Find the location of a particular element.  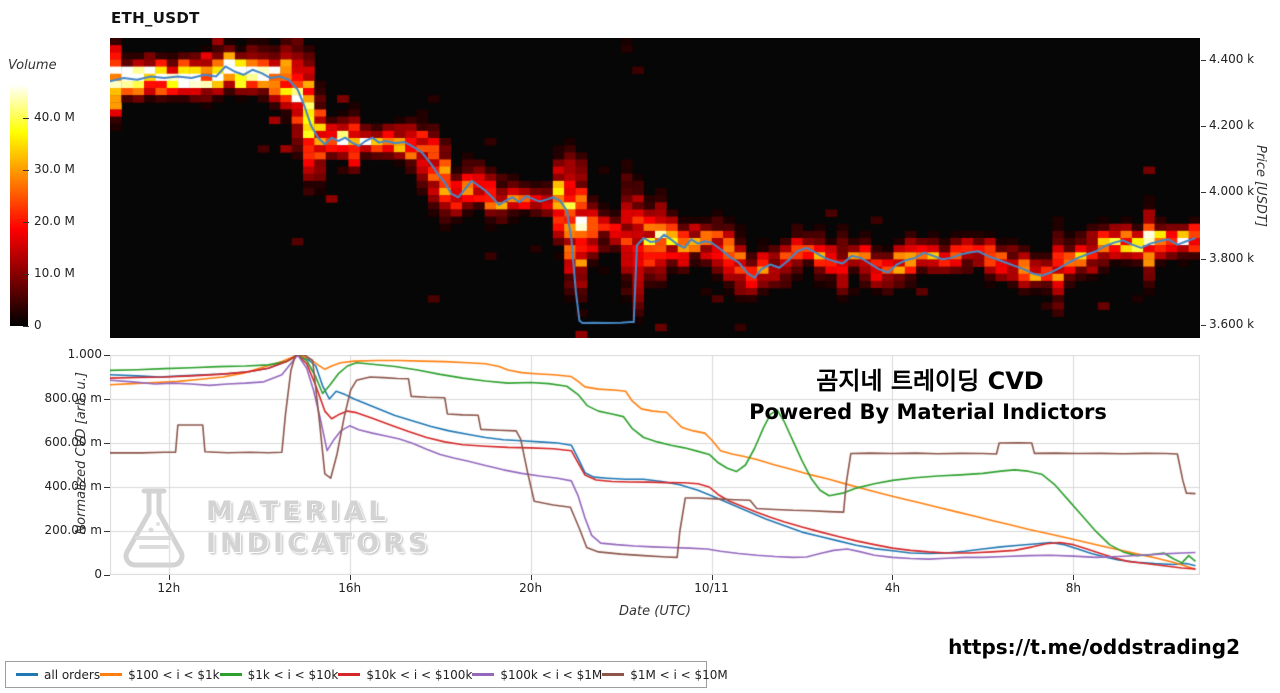

cvd-xtick-label: 16h is located at coordinates (350, 588).